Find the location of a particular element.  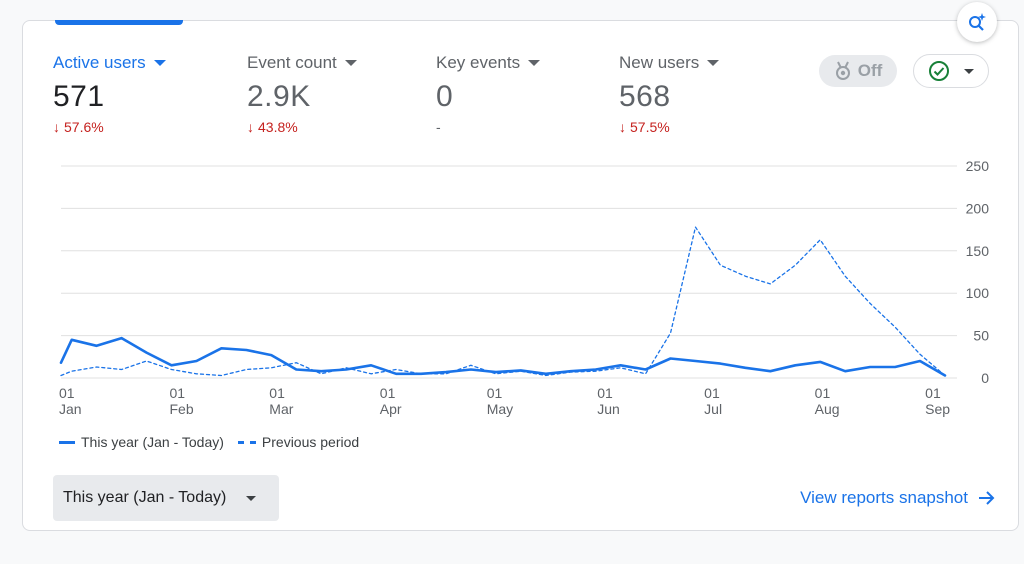

y-tick-label: 200 is located at coordinates (978, 208).